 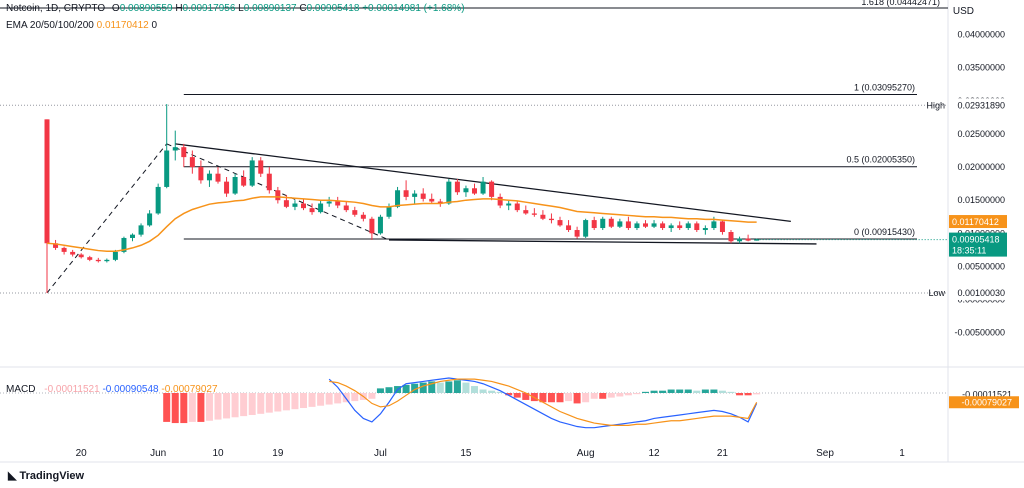 What do you see at coordinates (270, 8) in the screenshot?
I see `low-value: 0.00890137` at bounding box center [270, 8].